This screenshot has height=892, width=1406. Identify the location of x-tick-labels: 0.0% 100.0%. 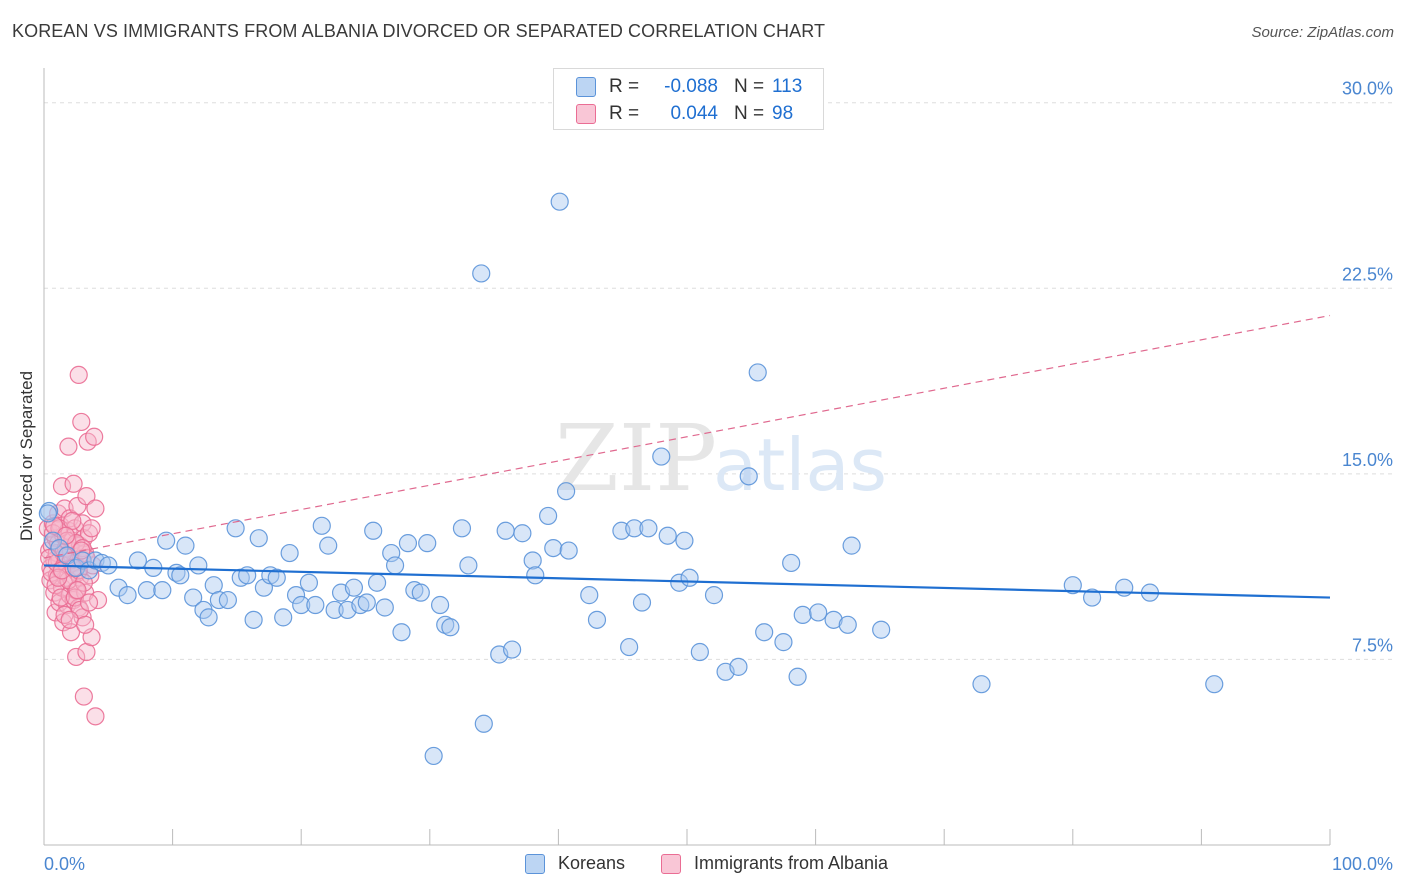
(718, 864).